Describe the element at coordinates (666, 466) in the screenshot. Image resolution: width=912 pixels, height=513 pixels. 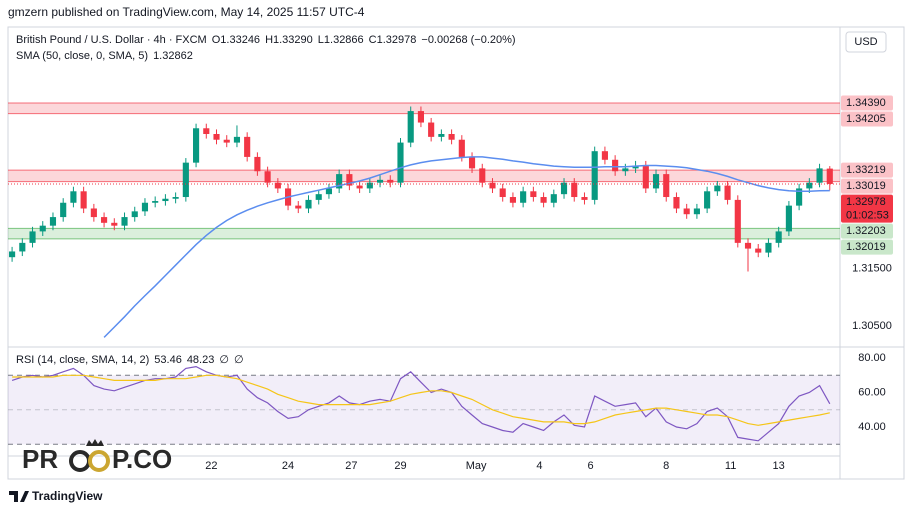
I see `x-tick-label: 8` at that location.